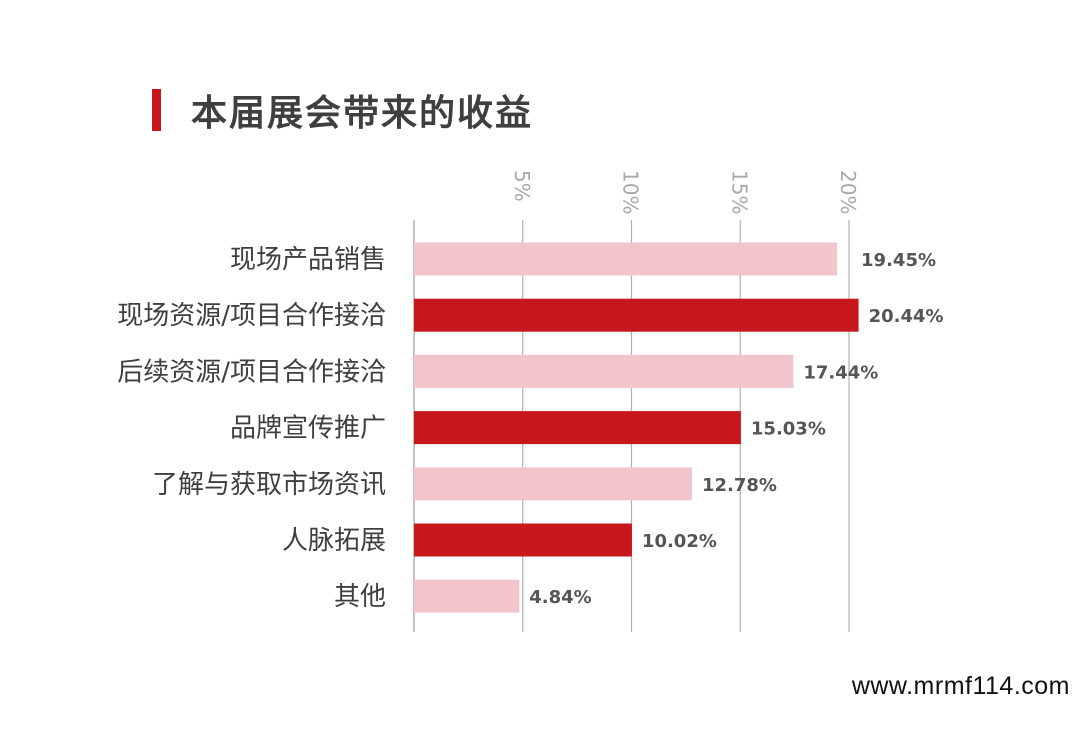  I want to click on chart-title: 本届展会带来的收益, so click(362, 113).